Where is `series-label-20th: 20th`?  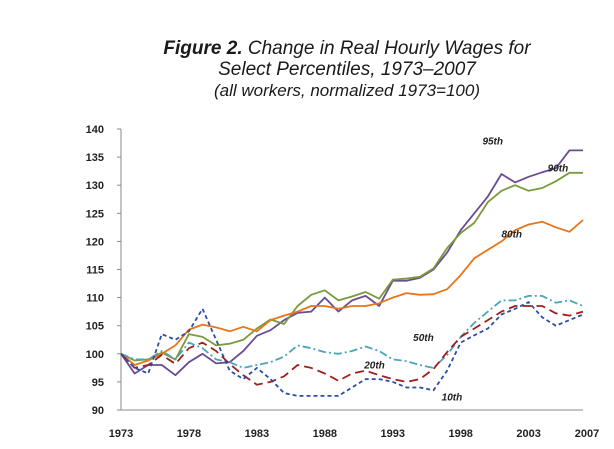
series-label-20th: 20th is located at coordinates (374, 365).